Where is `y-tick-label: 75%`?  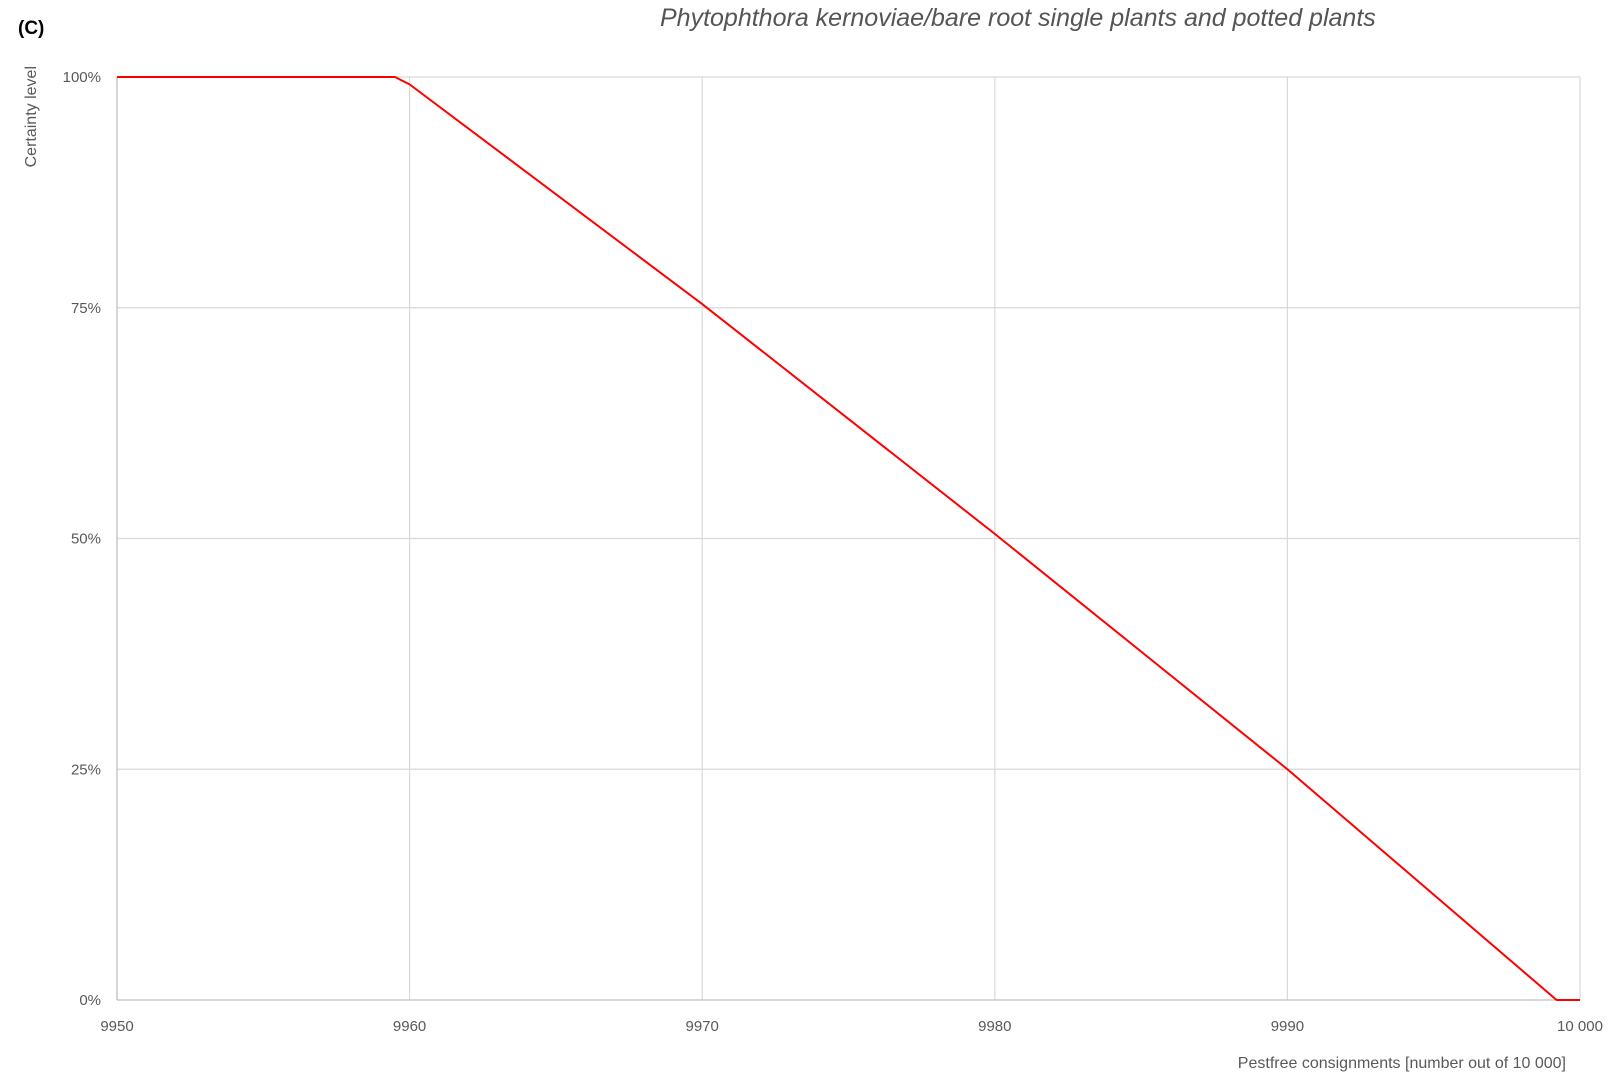 y-tick-label: 75% is located at coordinates (86, 308).